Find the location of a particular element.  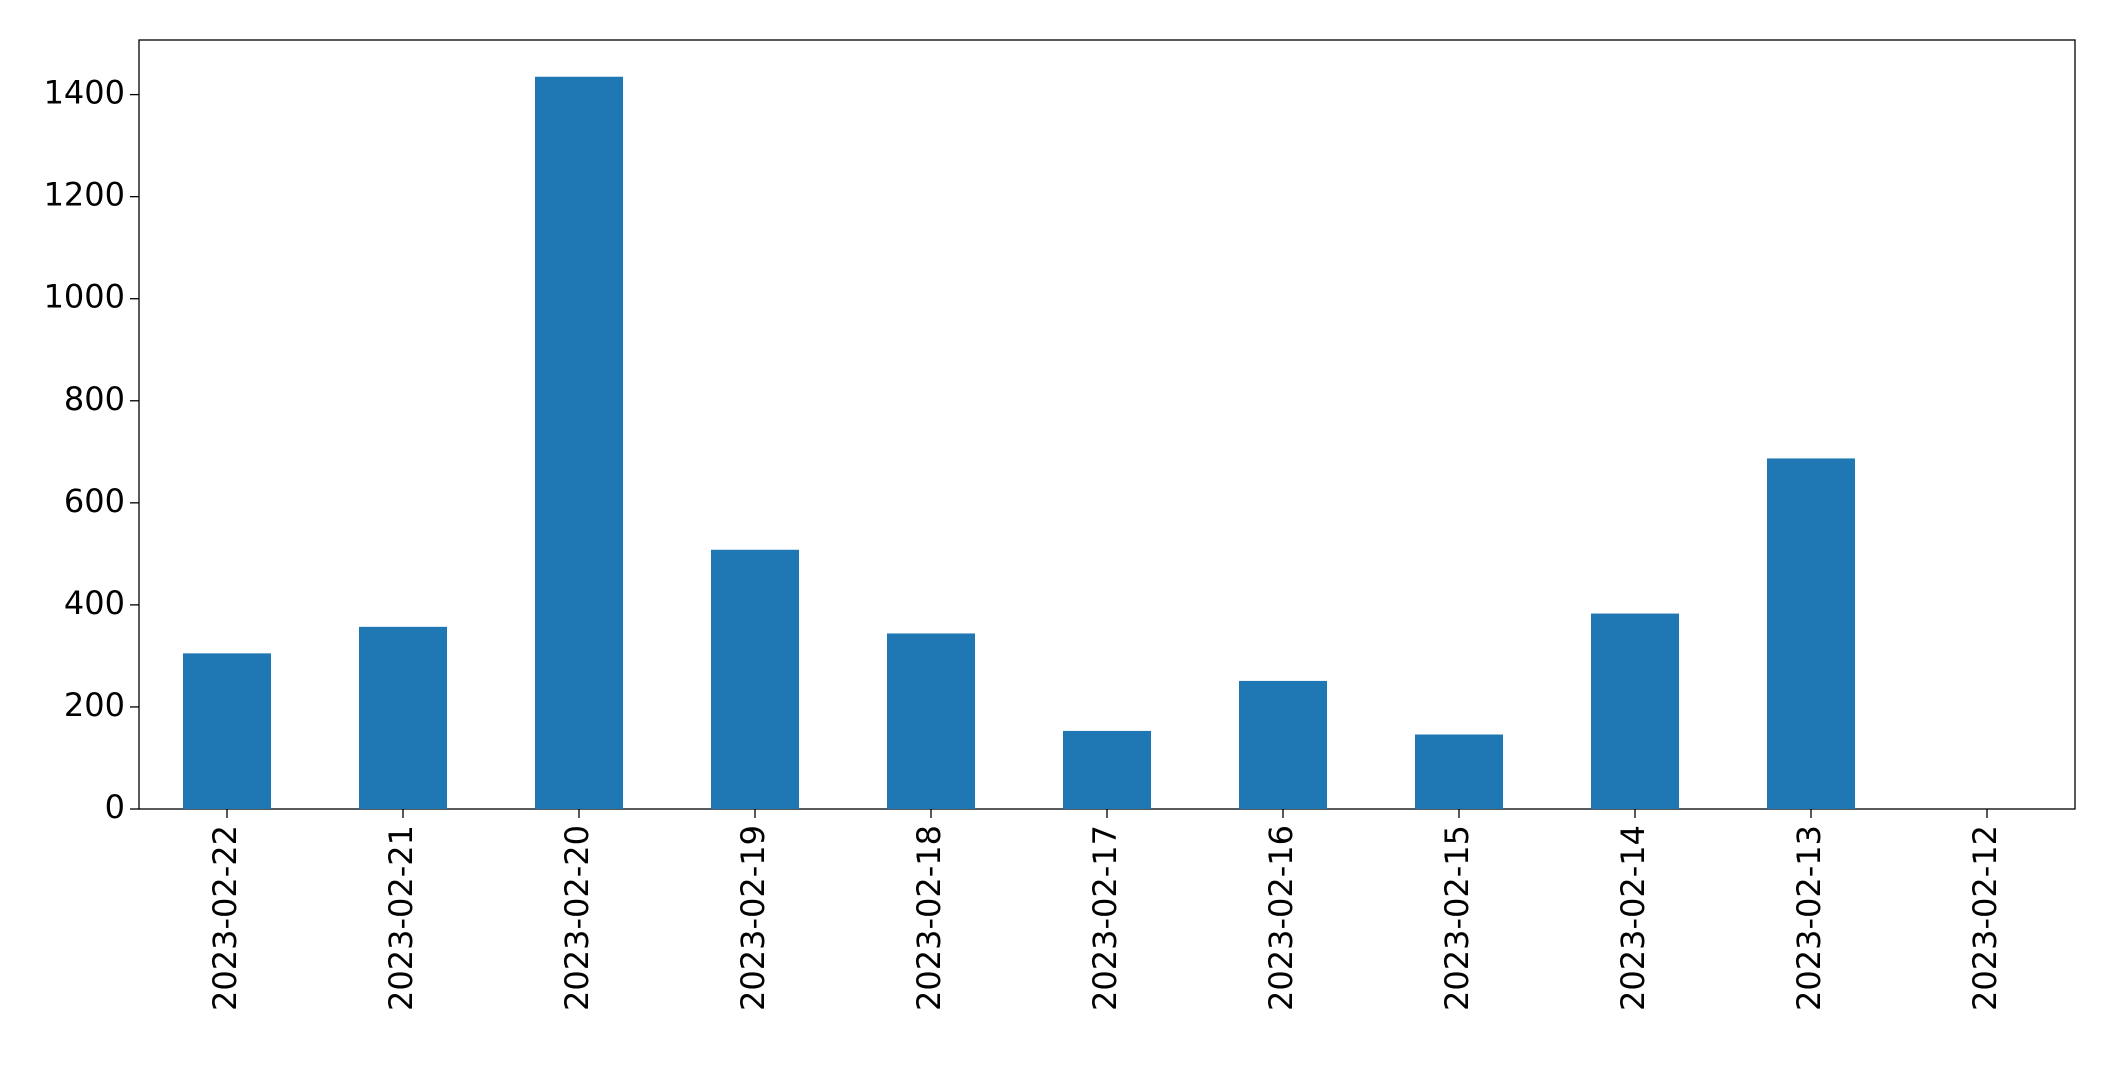

x-tick-label: 2023-02-22 is located at coordinates (225, 918).